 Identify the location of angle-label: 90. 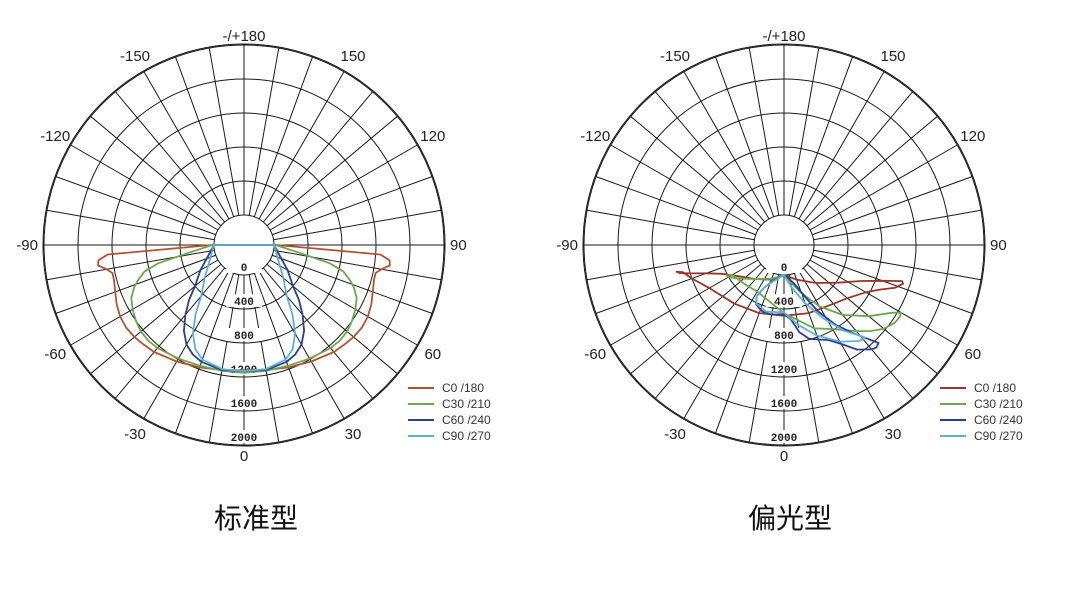
(998, 245).